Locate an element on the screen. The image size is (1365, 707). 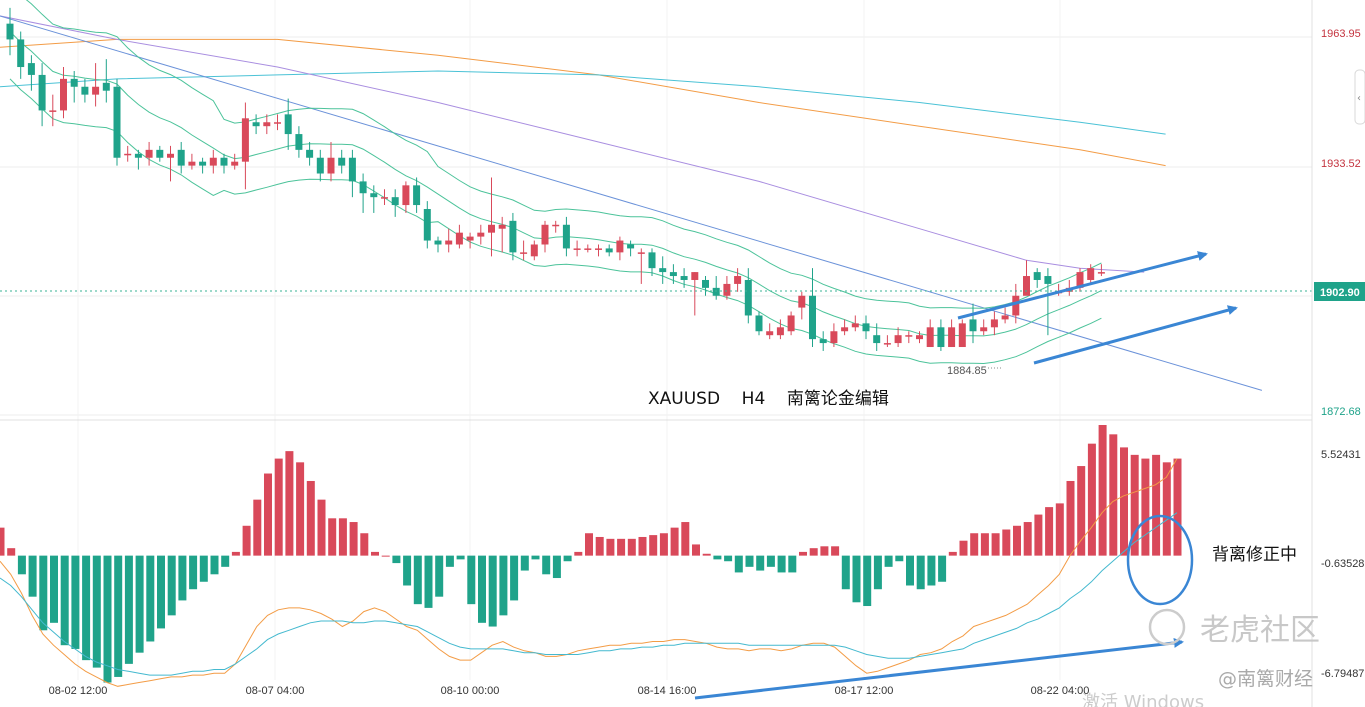
x-tick-label: 08-17 12:00 is located at coordinates (864, 691).